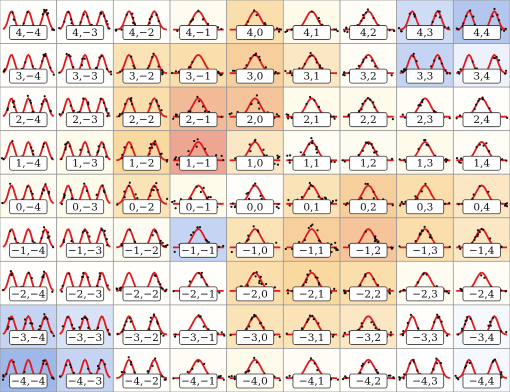 The width and height of the screenshot is (510, 392). Describe the element at coordinates (198, 382) in the screenshot. I see `cell-label: −4,−1` at that location.